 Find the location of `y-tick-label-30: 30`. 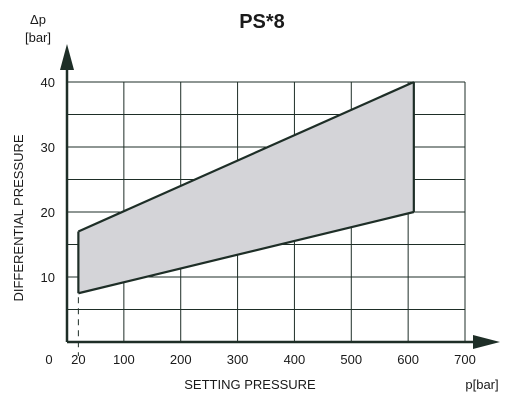

y-tick-label-30: 30 is located at coordinates (48, 147).